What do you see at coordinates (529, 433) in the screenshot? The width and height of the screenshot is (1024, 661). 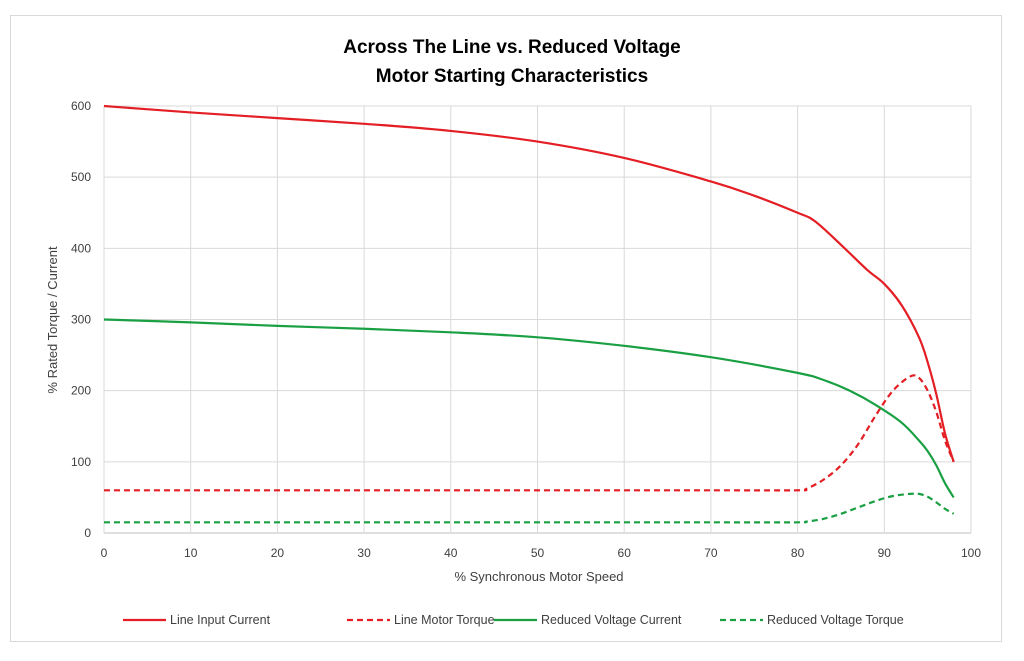 I see `series-line-line-motor-torque` at bounding box center [529, 433].